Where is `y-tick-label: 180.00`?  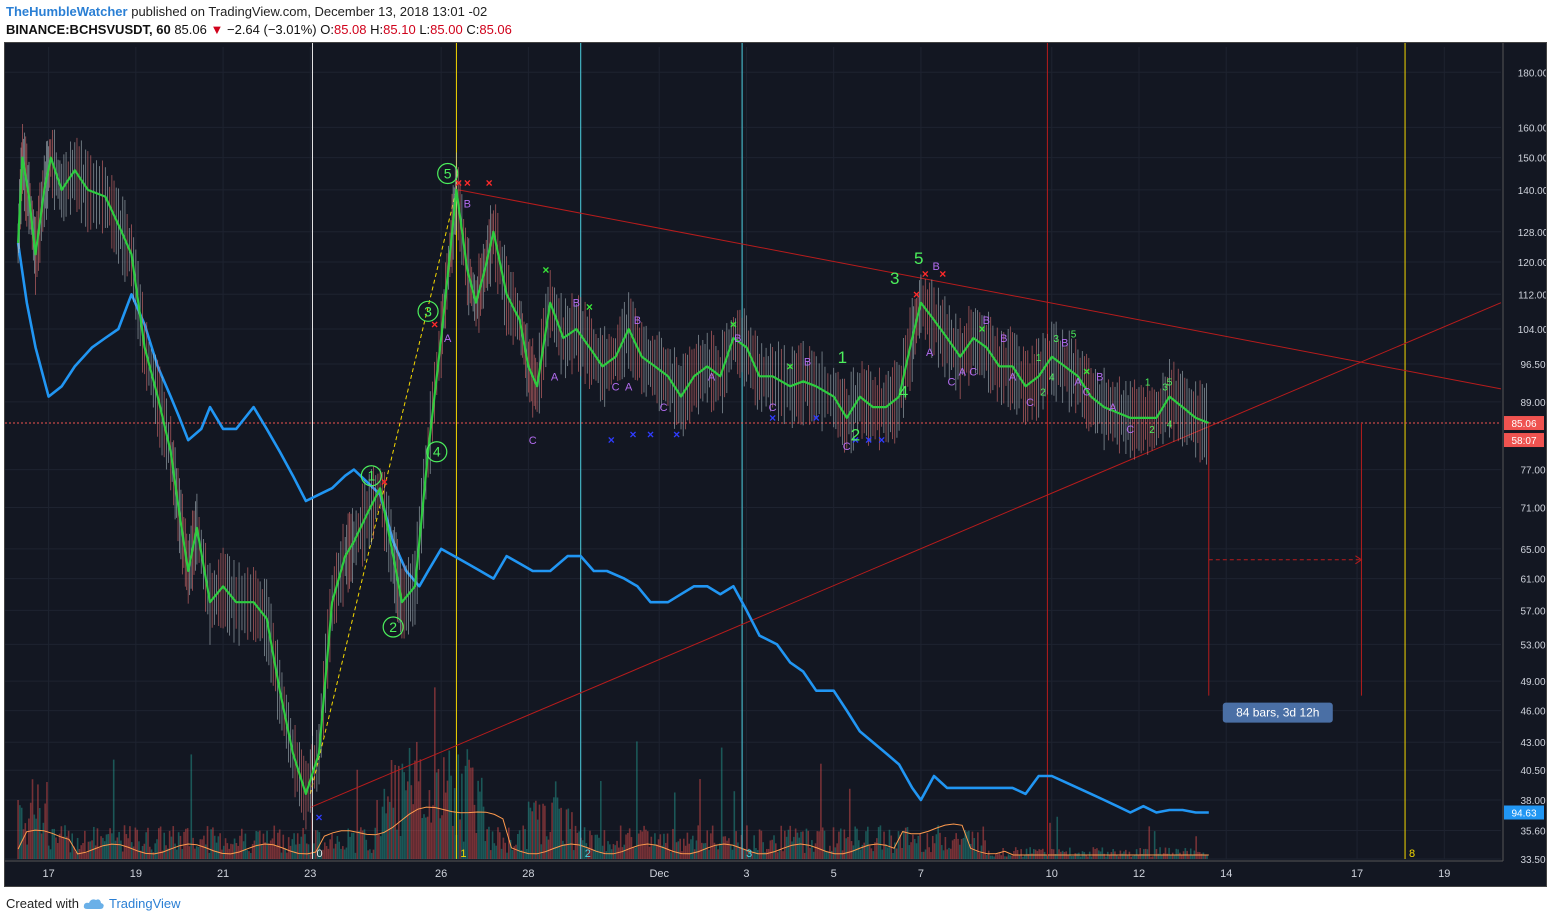
y-tick-label: 180.00 is located at coordinates (1532, 73).